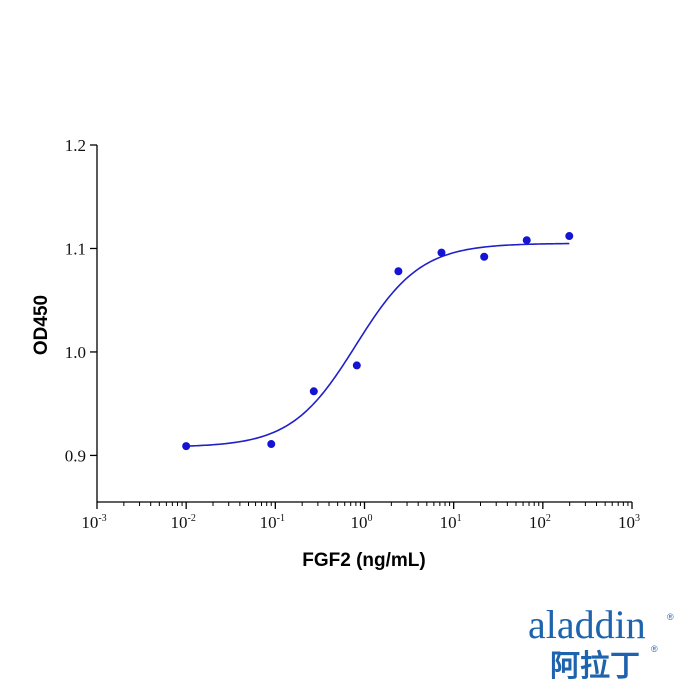 This screenshot has height=700, width=700. I want to click on x-ticks: 10⁻³ 10⁻² 10⁻¹ 10⁰ 10¹ 10² 10³, so click(360, 517).